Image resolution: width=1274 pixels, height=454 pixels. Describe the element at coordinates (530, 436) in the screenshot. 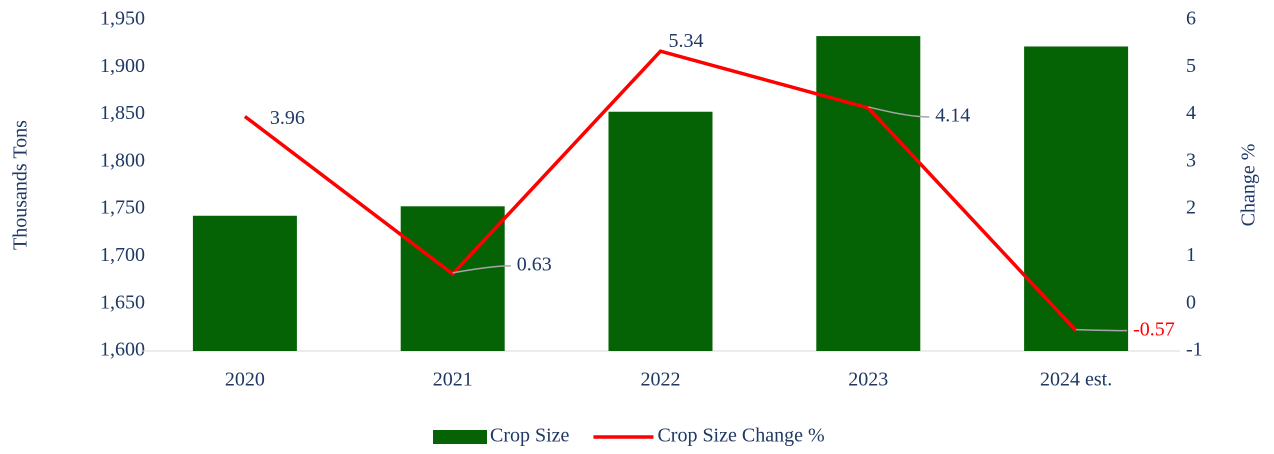

I see `legend-label: Crop Size` at that location.